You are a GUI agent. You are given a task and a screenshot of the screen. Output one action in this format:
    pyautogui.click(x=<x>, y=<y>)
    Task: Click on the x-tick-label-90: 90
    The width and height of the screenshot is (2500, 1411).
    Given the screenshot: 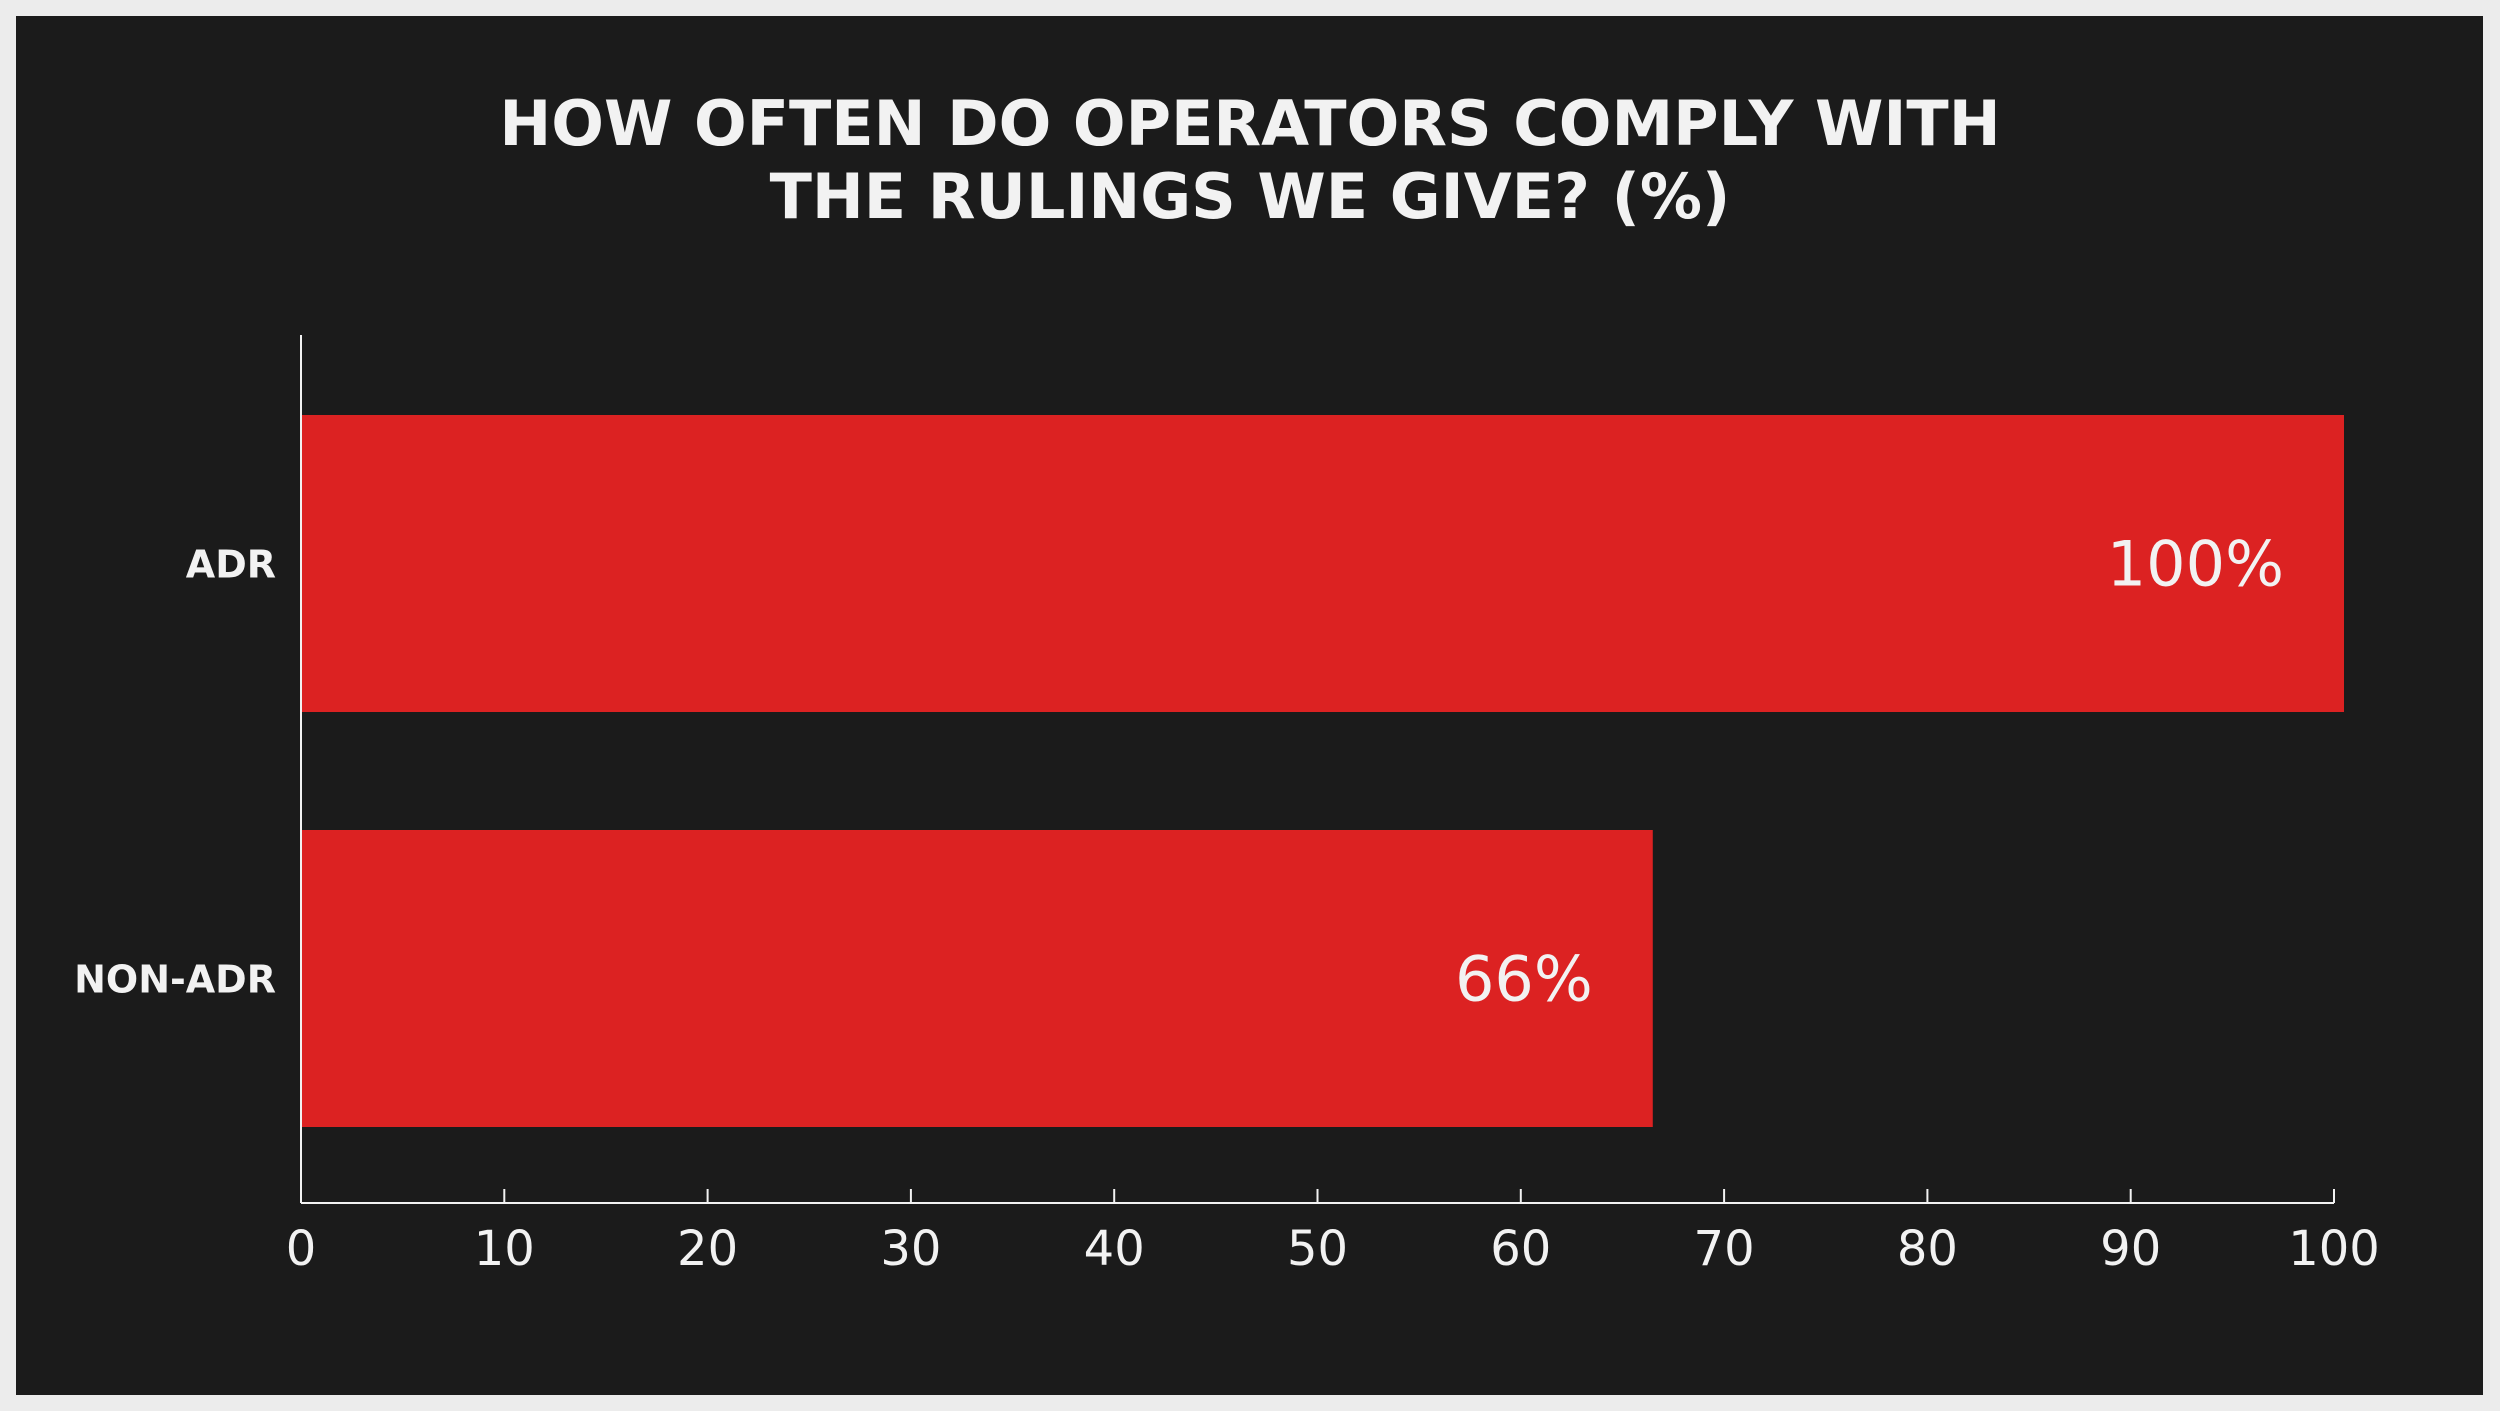 What is the action you would take?
    pyautogui.click(x=2130, y=1249)
    